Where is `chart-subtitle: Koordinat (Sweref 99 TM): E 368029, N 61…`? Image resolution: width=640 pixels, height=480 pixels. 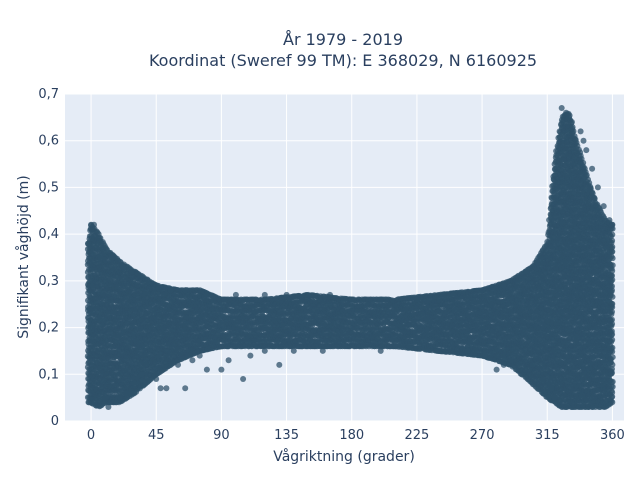 chart-subtitle: Koordinat (Sweref 99 TM): E 368029, N 61… is located at coordinates (343, 60).